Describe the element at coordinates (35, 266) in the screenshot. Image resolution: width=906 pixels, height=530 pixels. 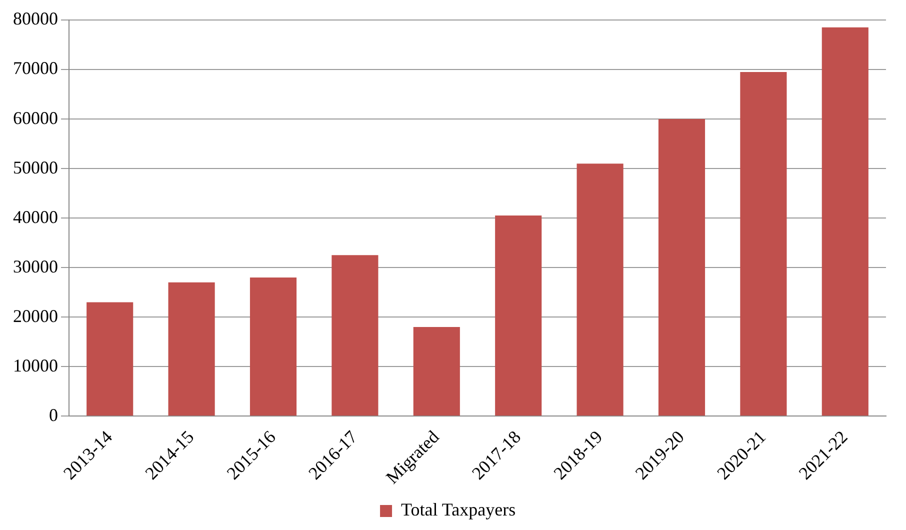
I see `y-tick-label: 30000` at that location.